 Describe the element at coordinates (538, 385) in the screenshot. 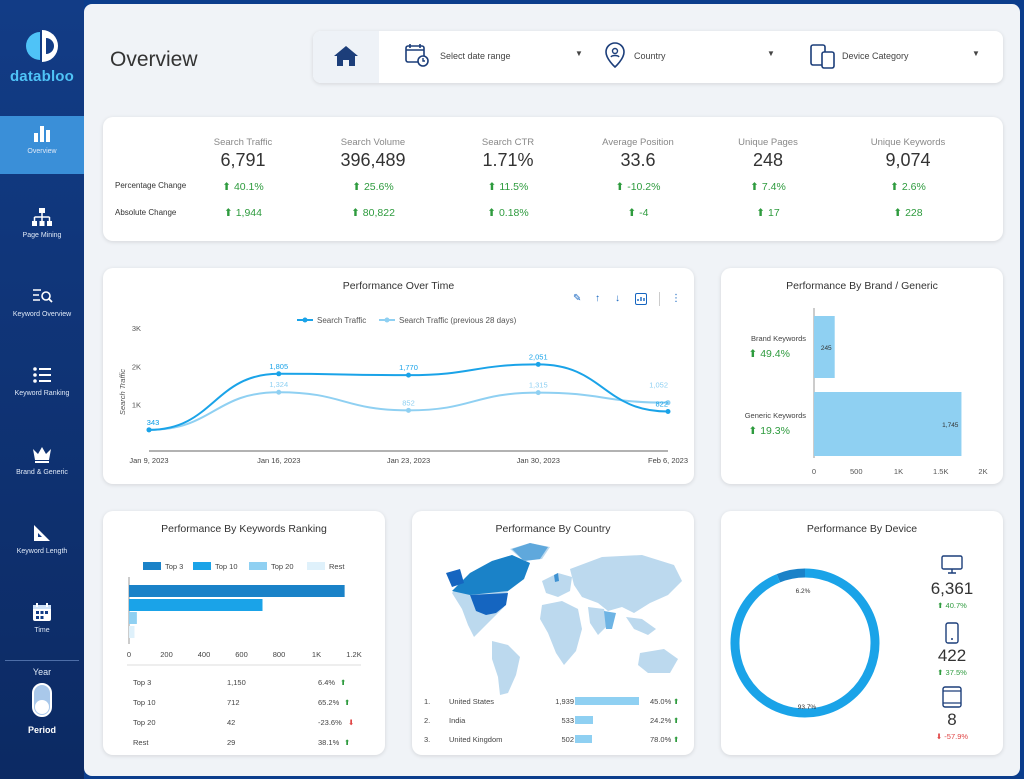

I see `data-label: 1,315` at that location.